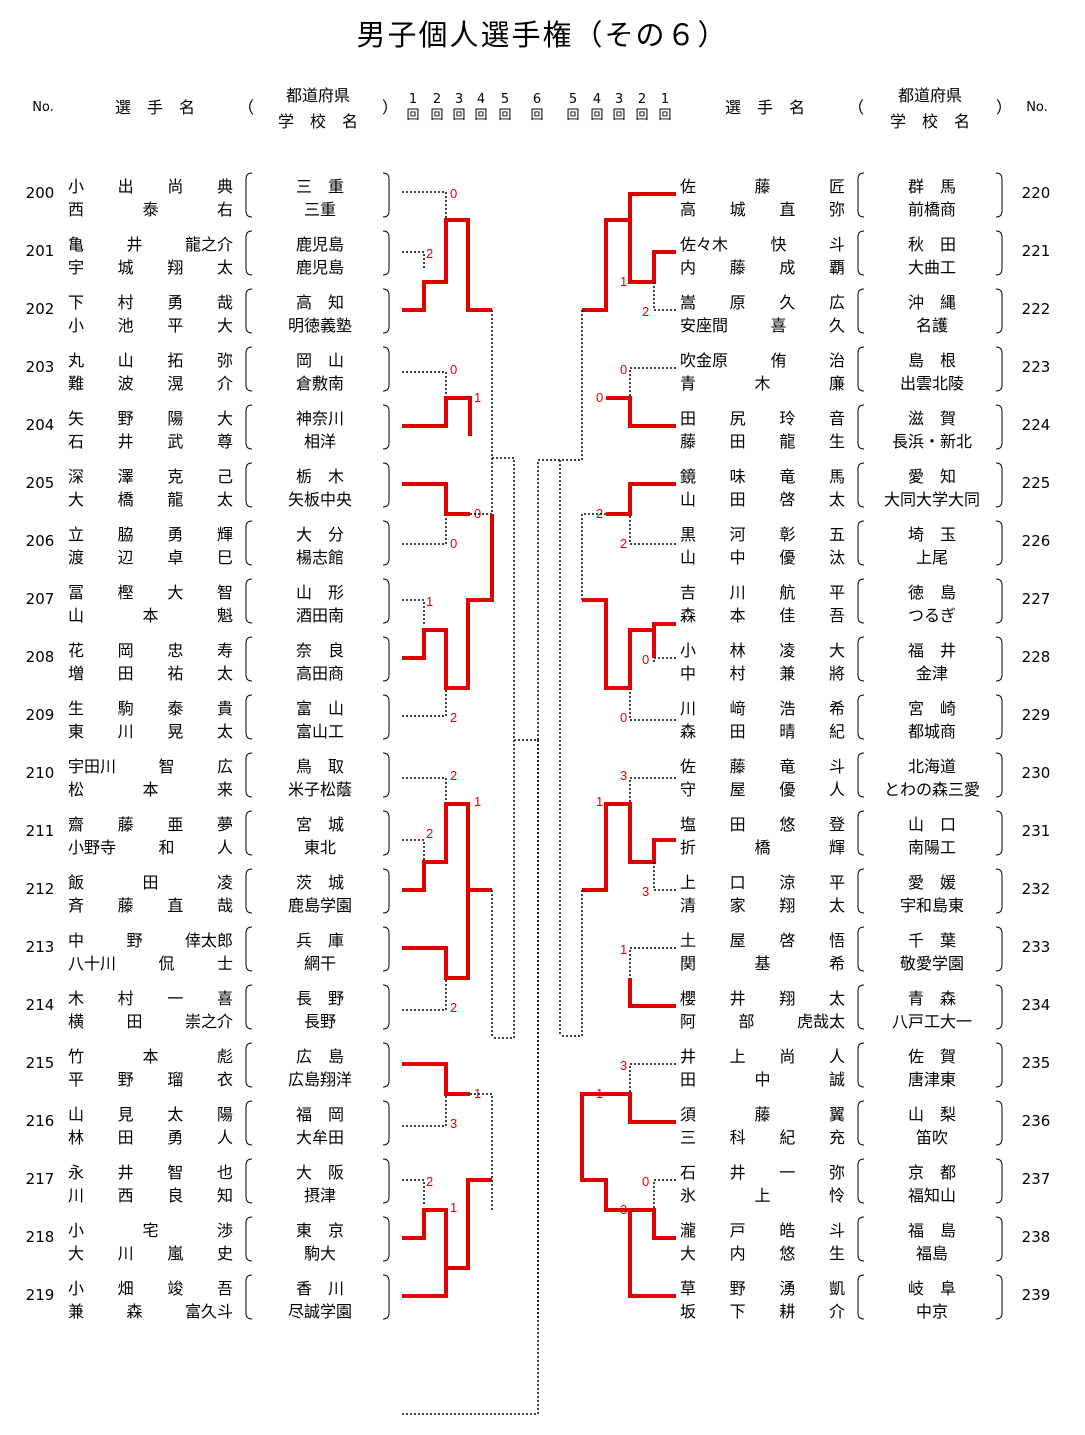 Image resolution: width=1085 pixels, height=1435 pixels. Describe the element at coordinates (931, 1137) in the screenshot. I see `school-name: 笛吹` at that location.